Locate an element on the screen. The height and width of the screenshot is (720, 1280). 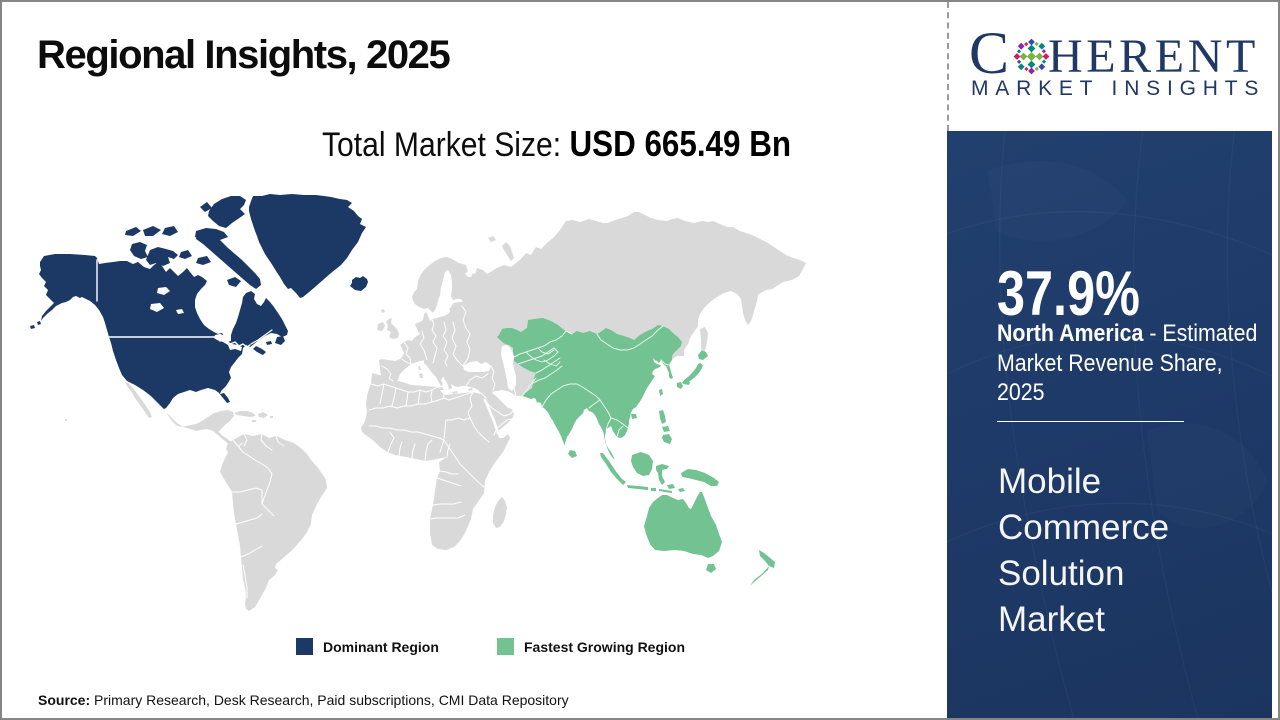
svg-text: C is located at coordinates (989, 53).